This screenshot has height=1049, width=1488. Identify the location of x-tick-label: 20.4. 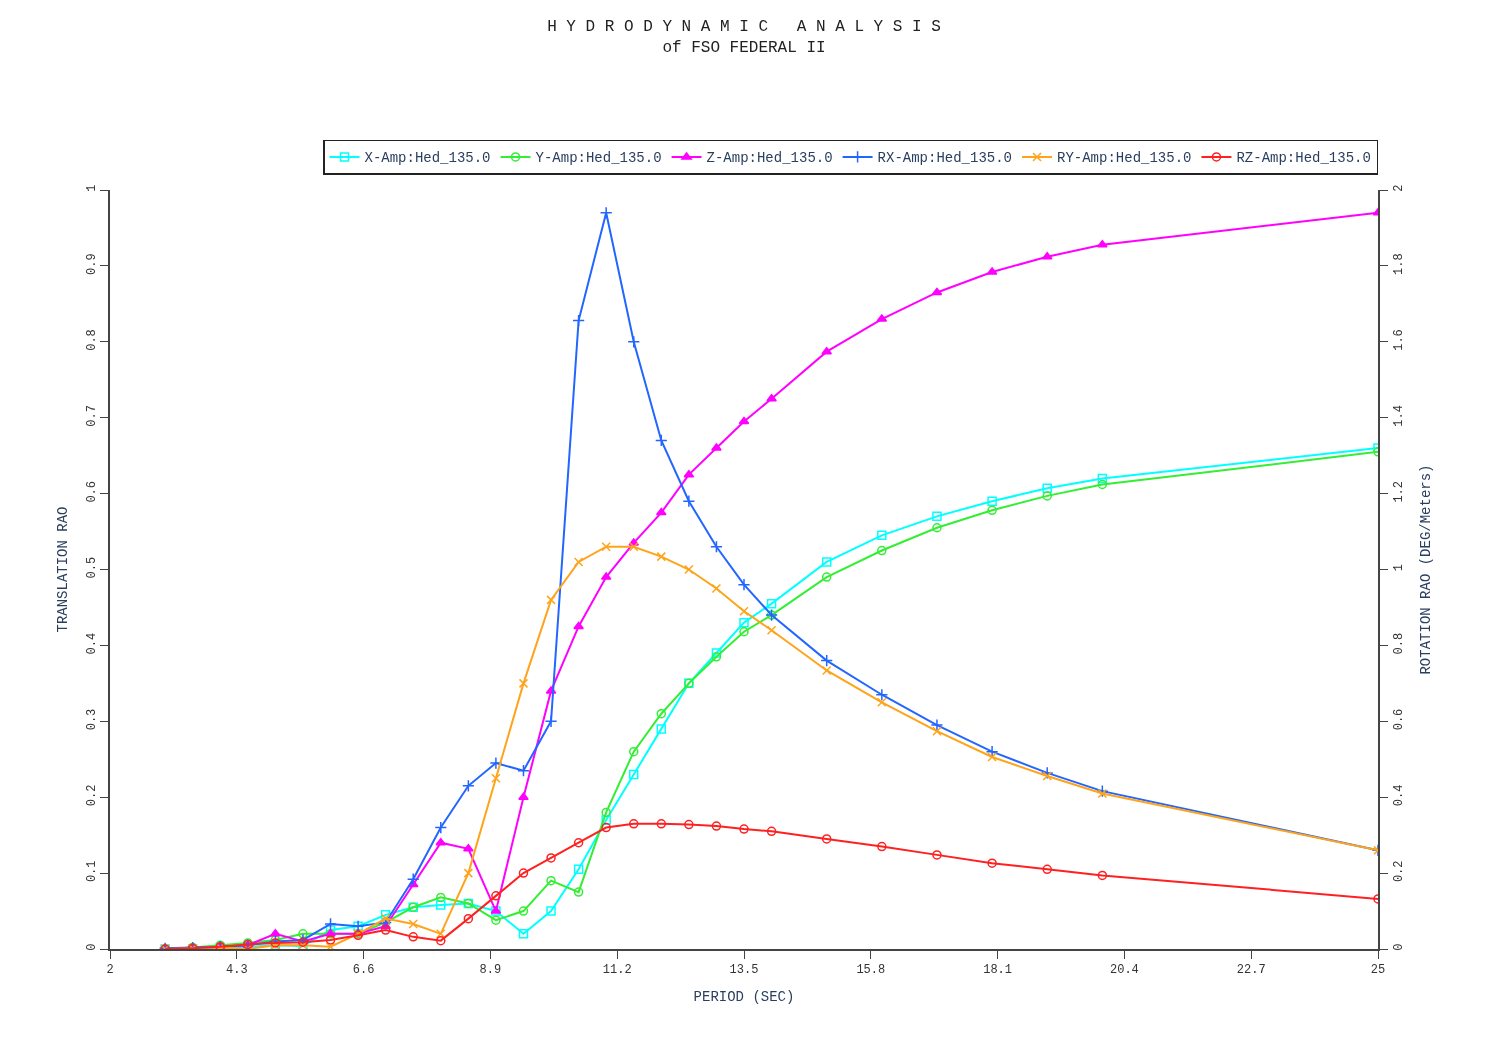
(1124, 970).